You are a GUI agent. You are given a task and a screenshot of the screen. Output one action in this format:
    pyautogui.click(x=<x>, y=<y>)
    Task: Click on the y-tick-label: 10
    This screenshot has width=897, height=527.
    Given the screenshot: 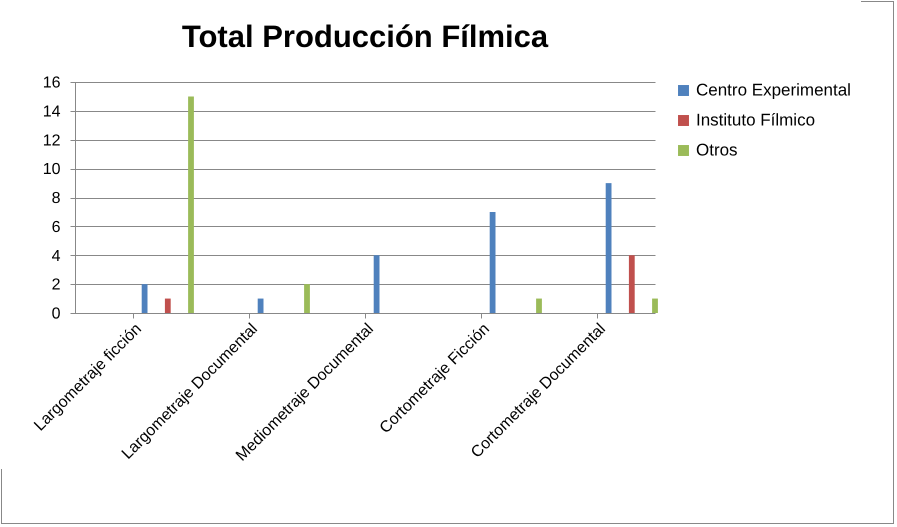 What is the action you would take?
    pyautogui.click(x=51, y=169)
    